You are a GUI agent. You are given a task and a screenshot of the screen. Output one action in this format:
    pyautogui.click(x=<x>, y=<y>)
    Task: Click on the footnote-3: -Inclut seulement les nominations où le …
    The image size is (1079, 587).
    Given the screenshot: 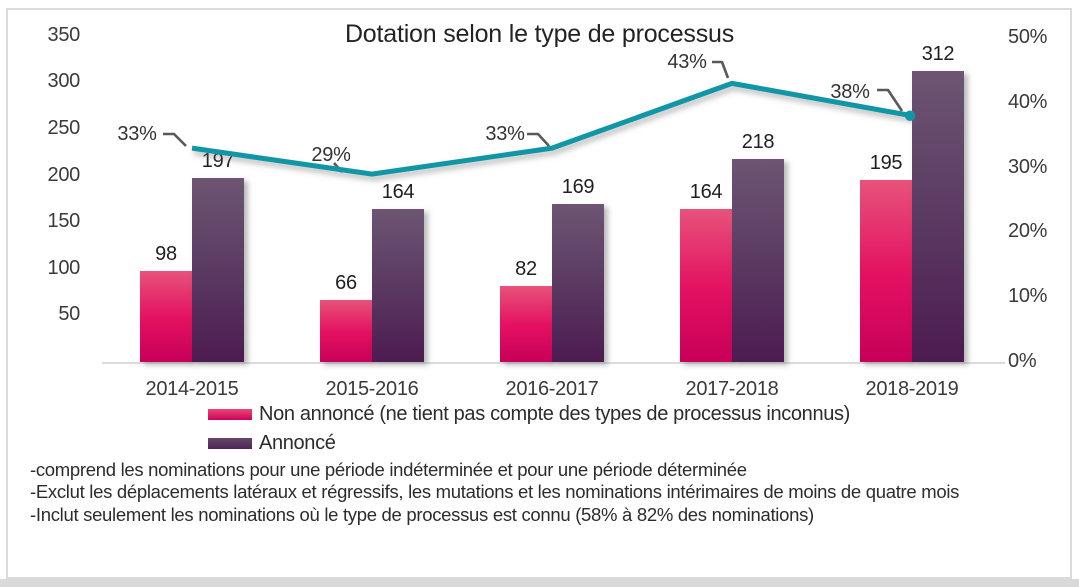 What is the action you would take?
    pyautogui.click(x=422, y=514)
    